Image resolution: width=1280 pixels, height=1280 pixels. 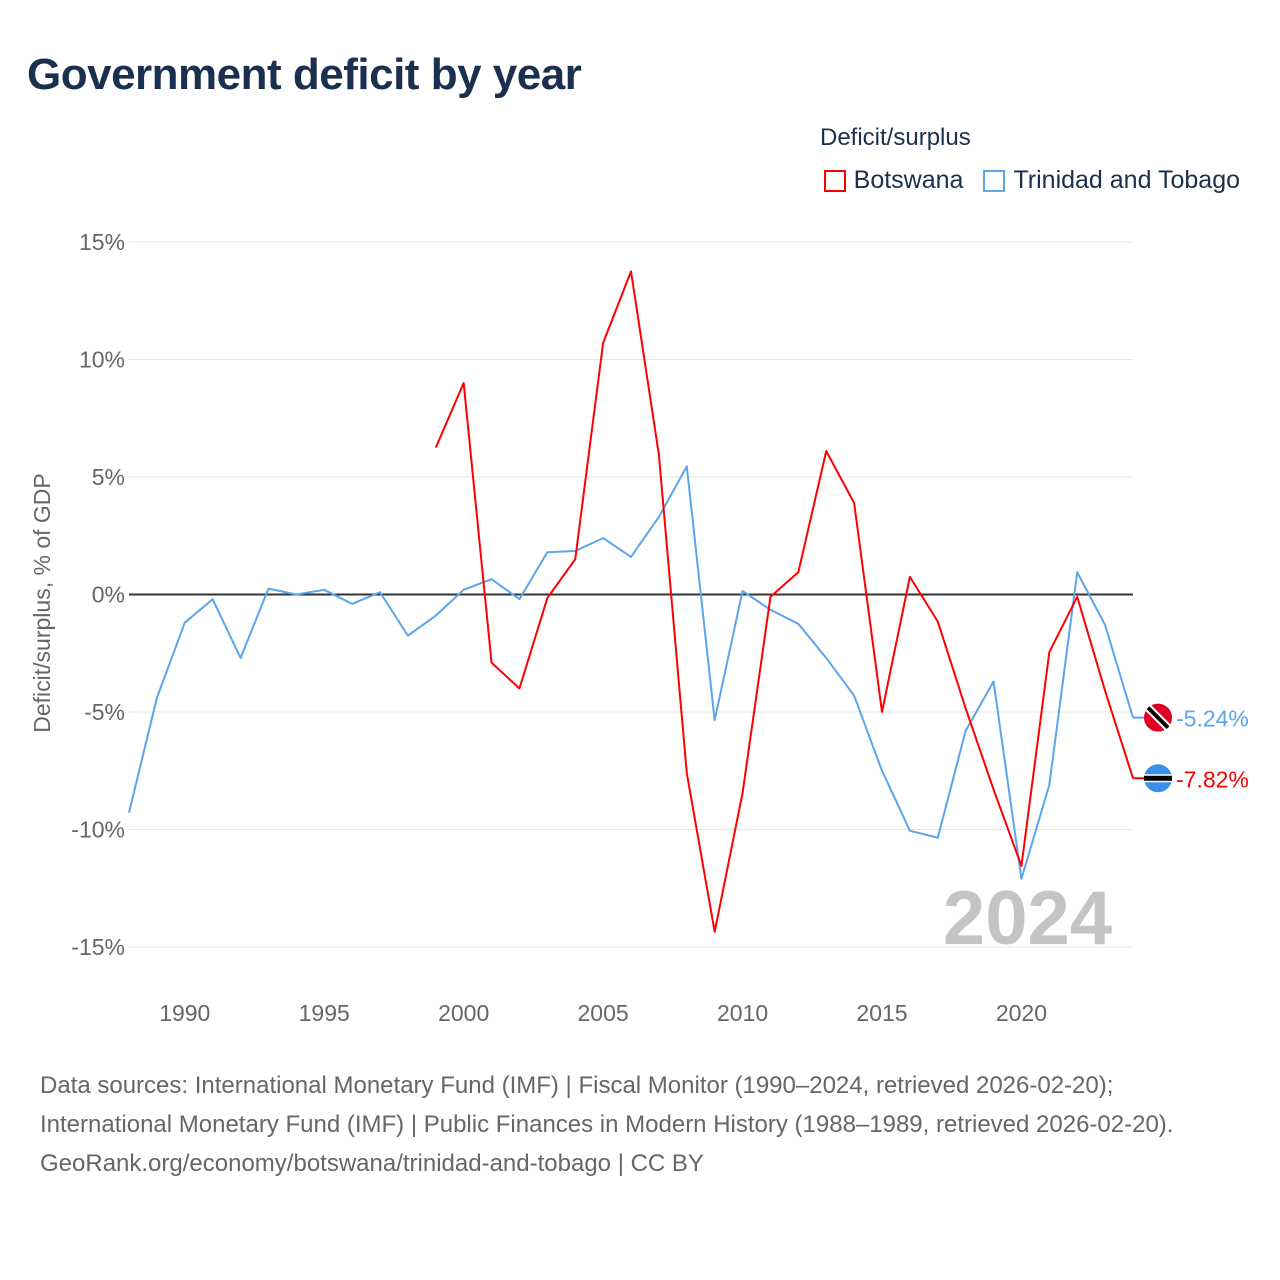 What do you see at coordinates (324, 1013) in the screenshot?
I see `x-tick-label: 1995` at bounding box center [324, 1013].